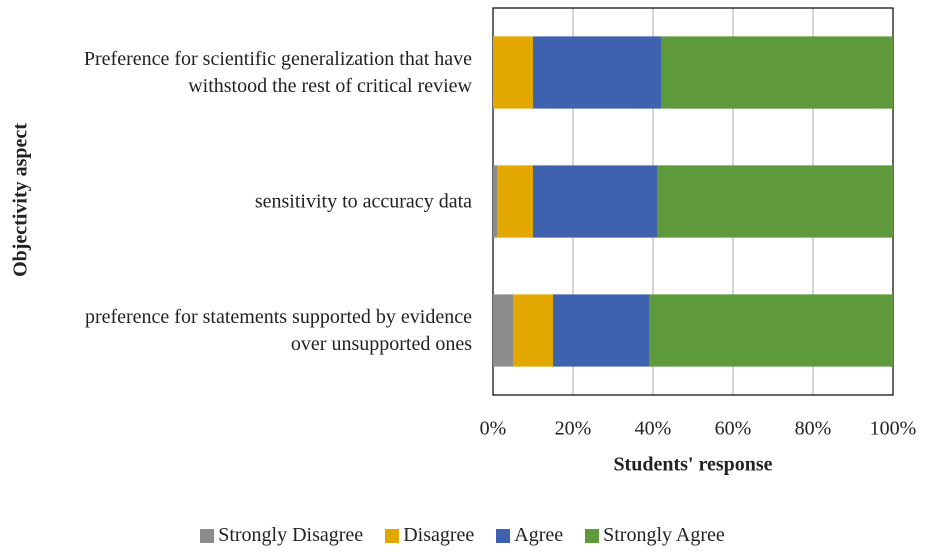 The image size is (925, 552). I want to click on x-tick-label: 100%, so click(893, 429).